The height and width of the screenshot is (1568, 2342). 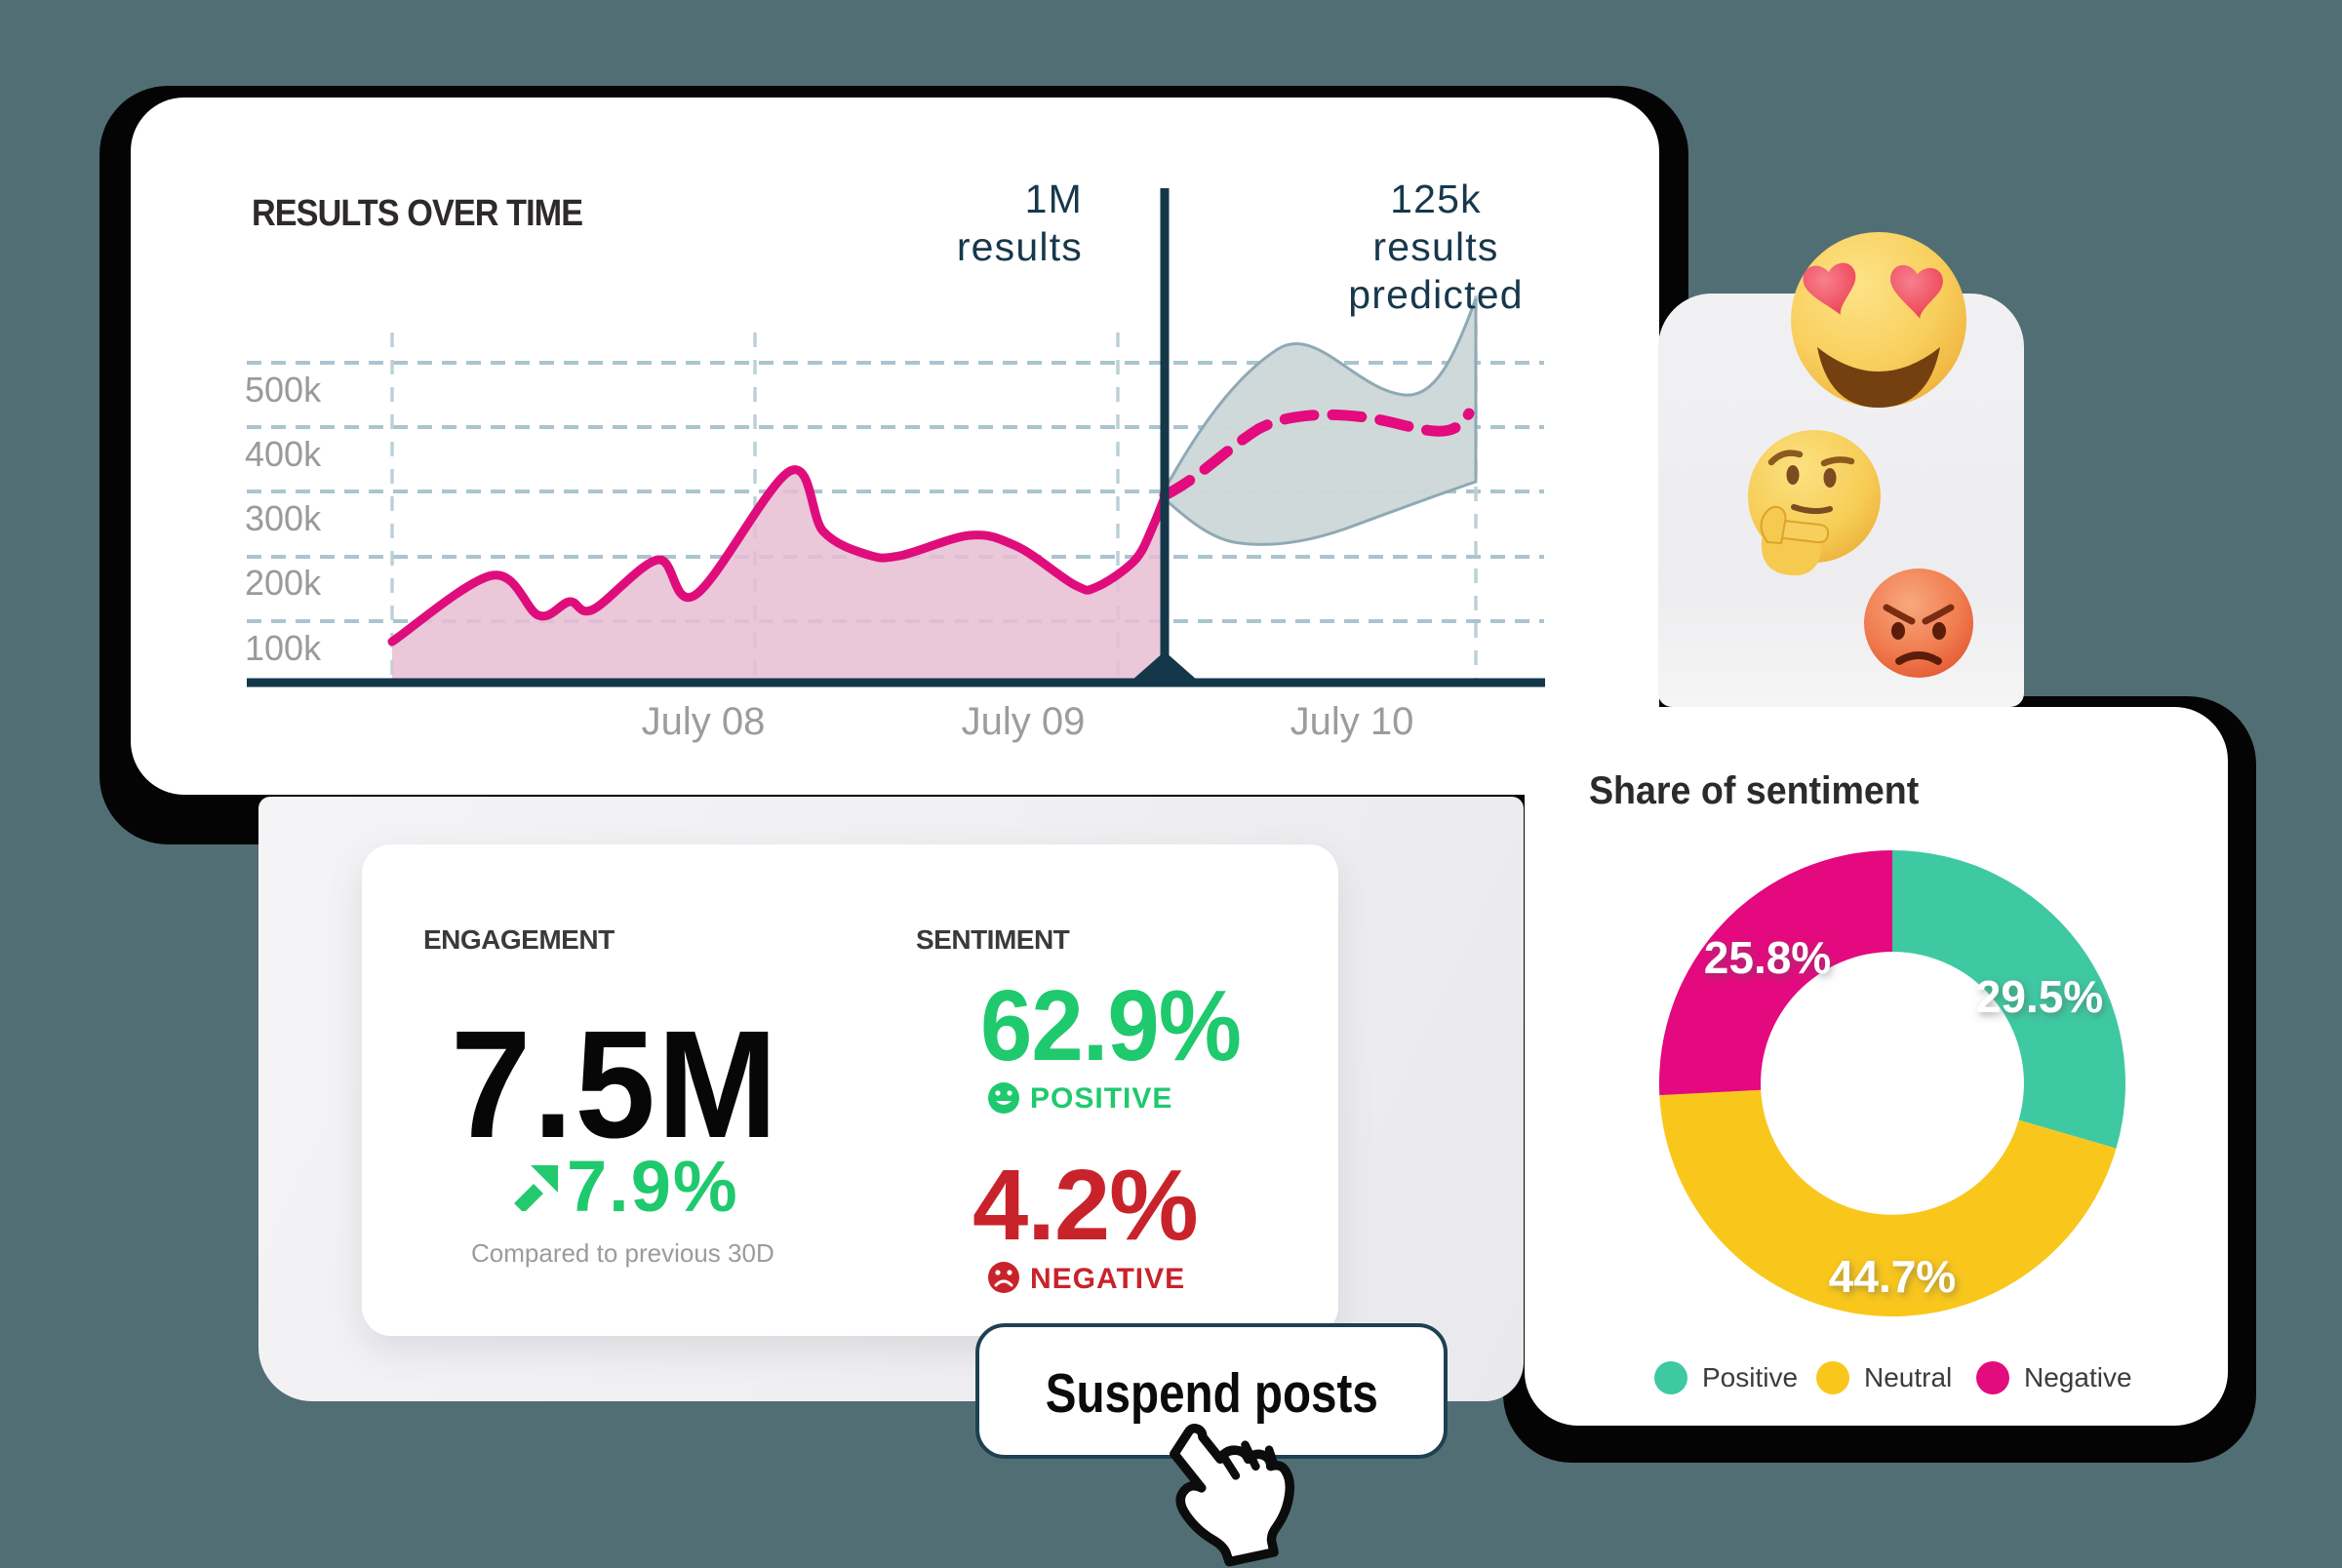 I want to click on svg-text: RESULTS OVER TIME, so click(x=417, y=212).